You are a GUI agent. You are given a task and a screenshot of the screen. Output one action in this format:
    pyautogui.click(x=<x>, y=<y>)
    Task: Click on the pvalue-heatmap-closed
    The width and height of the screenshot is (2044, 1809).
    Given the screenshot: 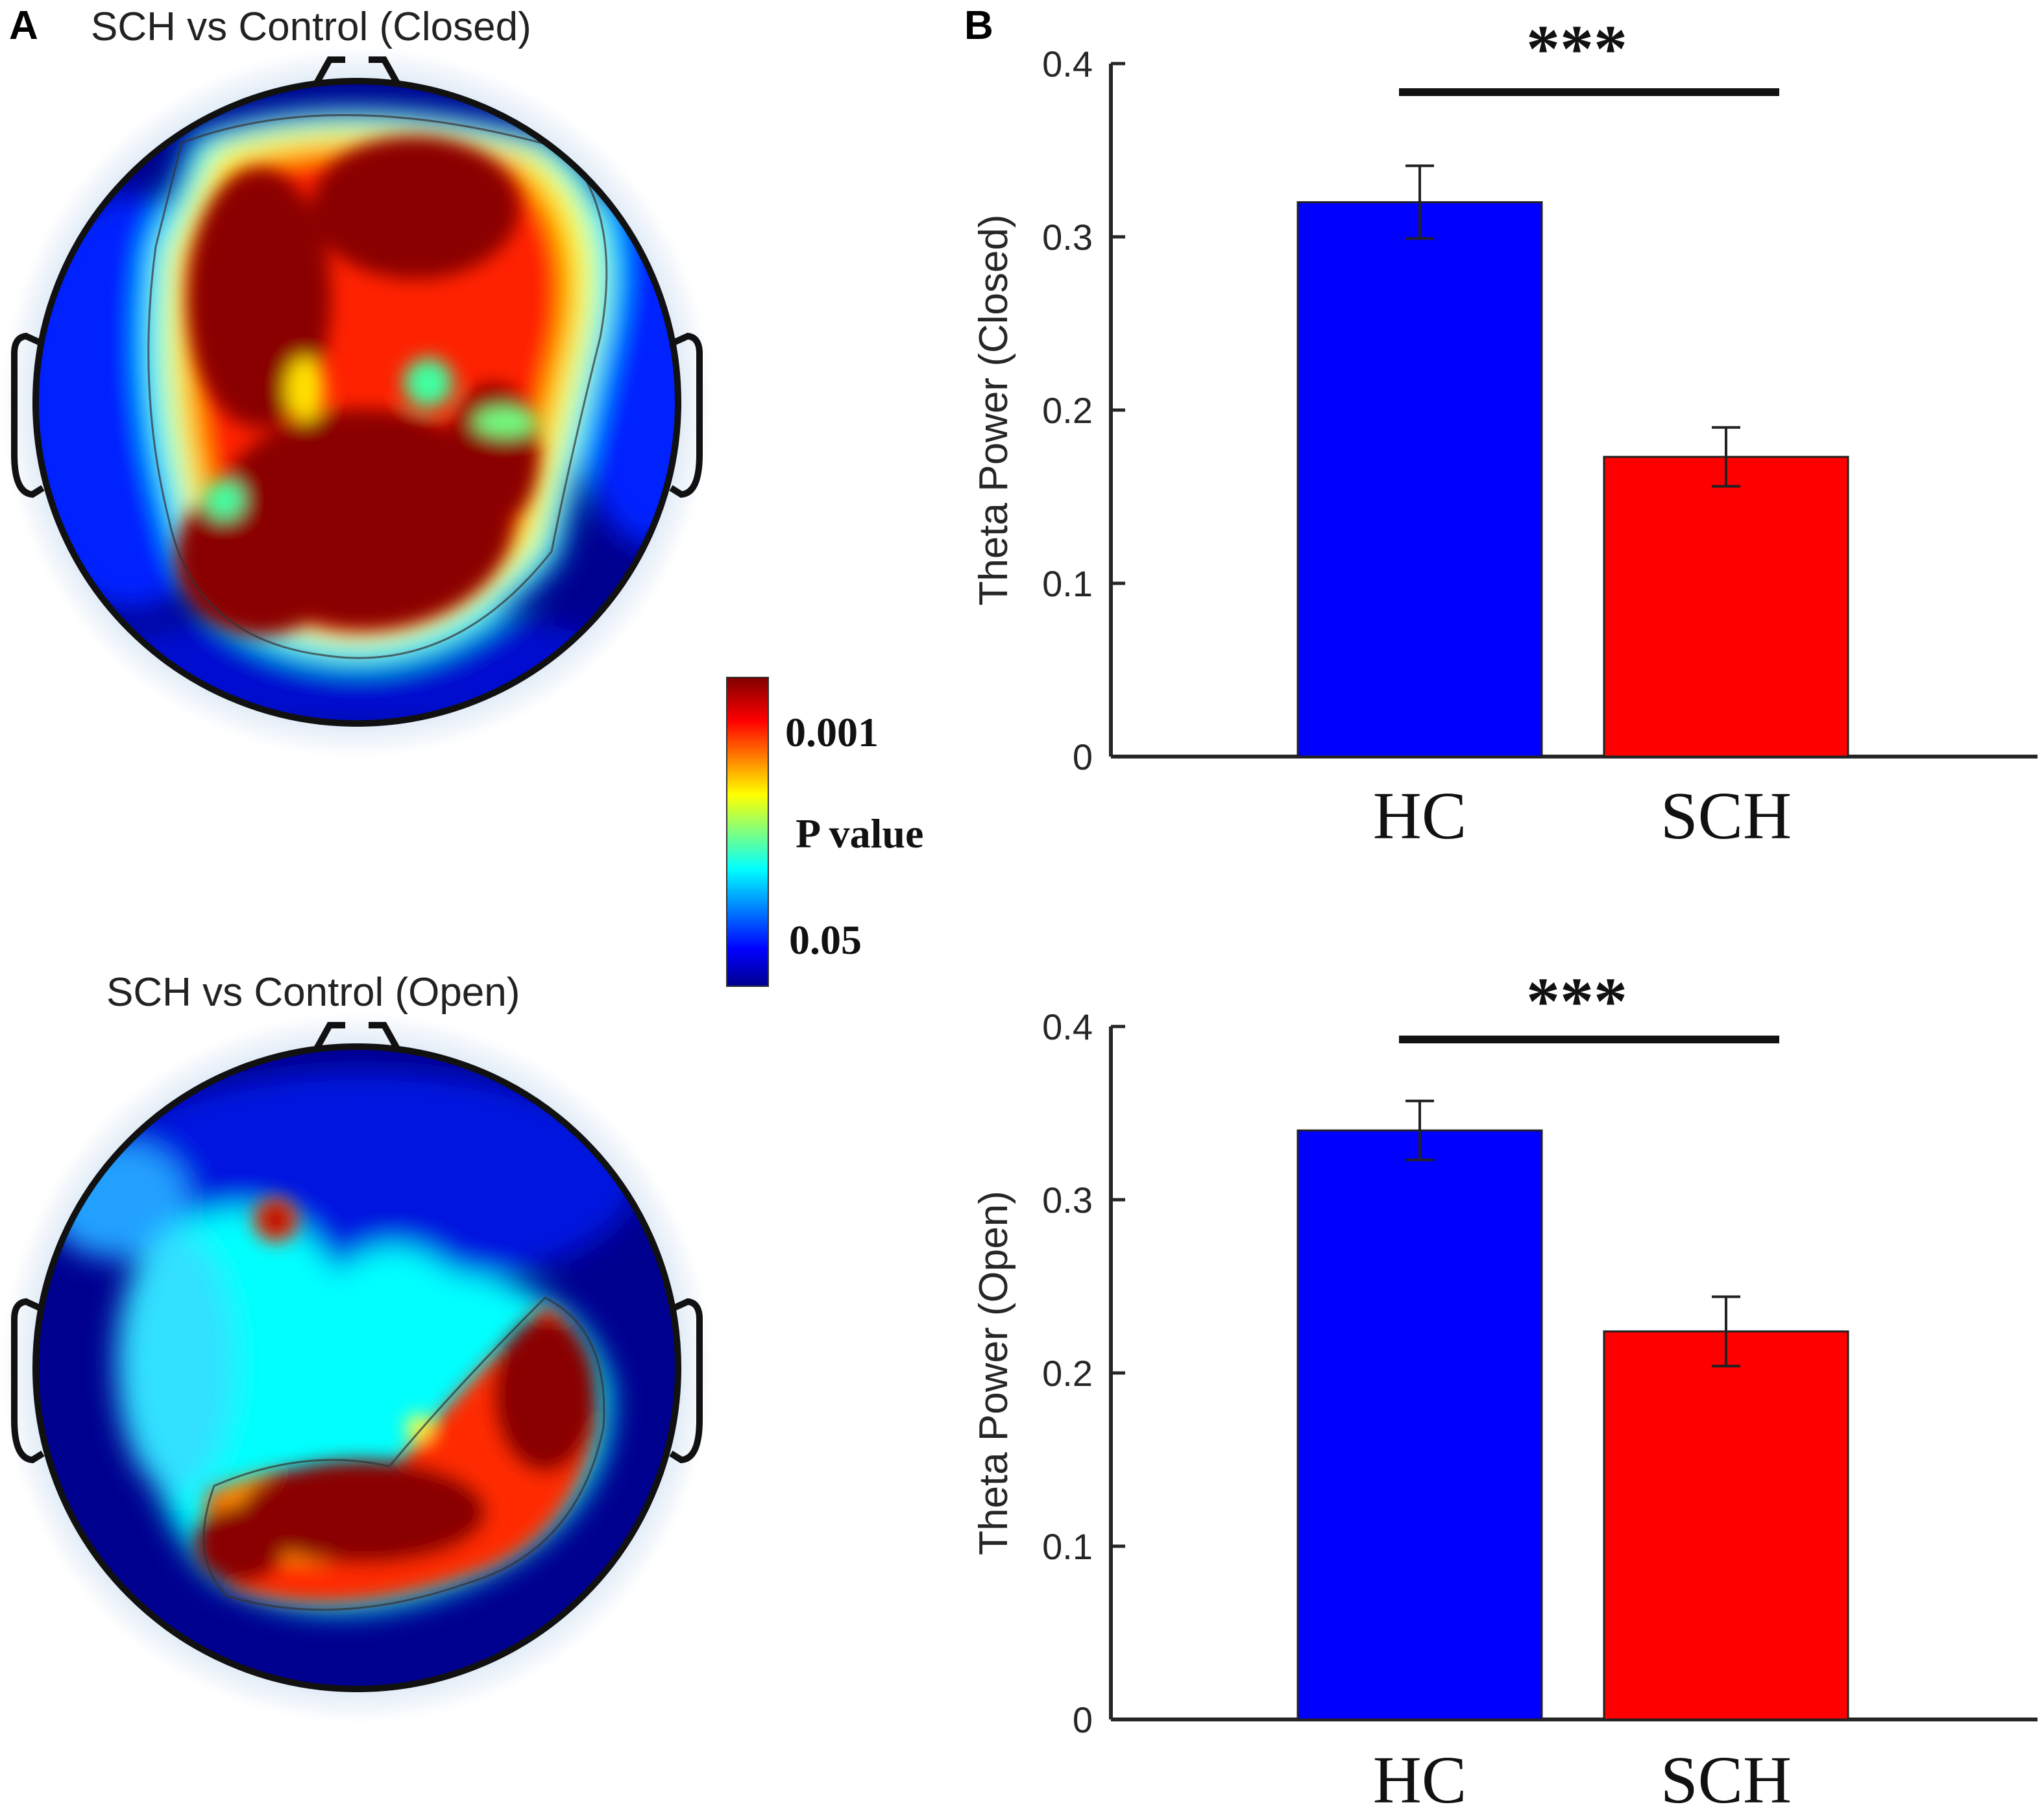 What is the action you would take?
    pyautogui.click(x=357, y=402)
    